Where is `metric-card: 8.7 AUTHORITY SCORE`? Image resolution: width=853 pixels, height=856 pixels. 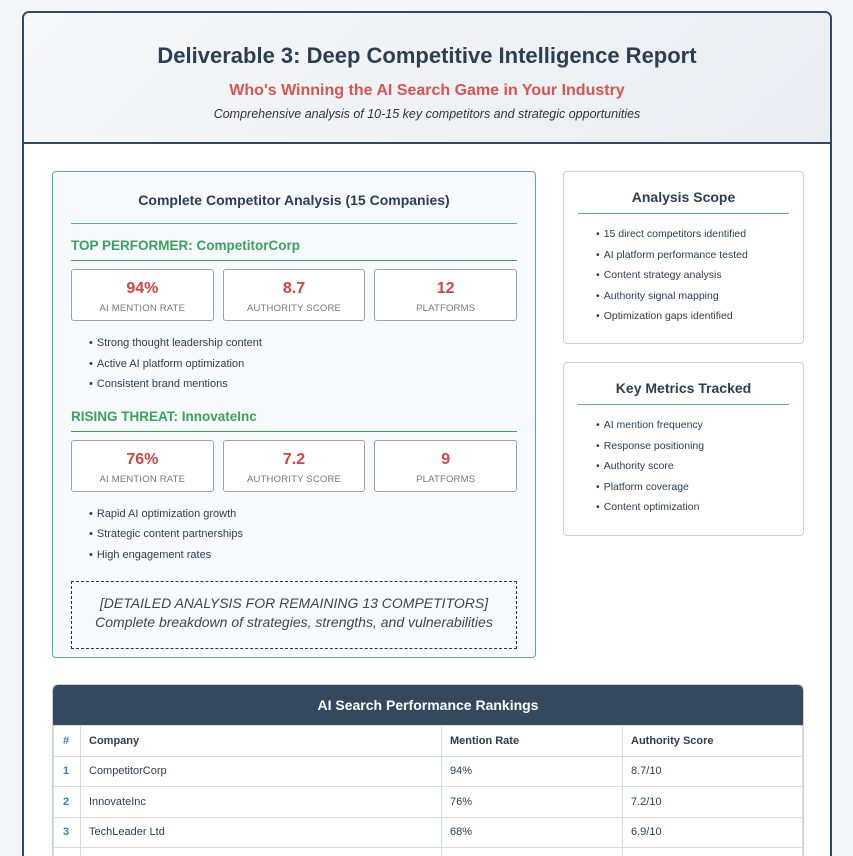
metric-card: 8.7 AUTHORITY SCORE is located at coordinates (294, 295).